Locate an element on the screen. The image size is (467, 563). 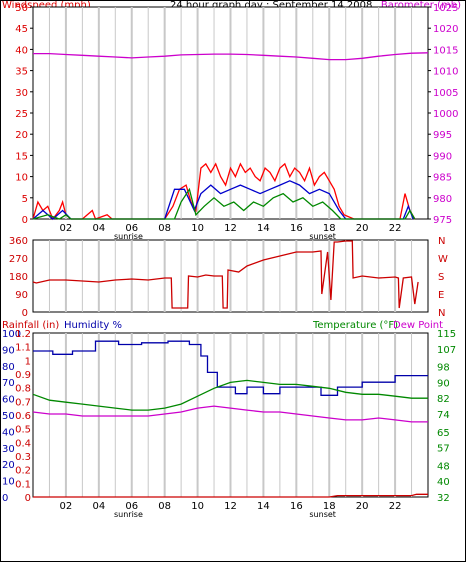
baro-tick-label: 980 is located at coordinates (442, 199).